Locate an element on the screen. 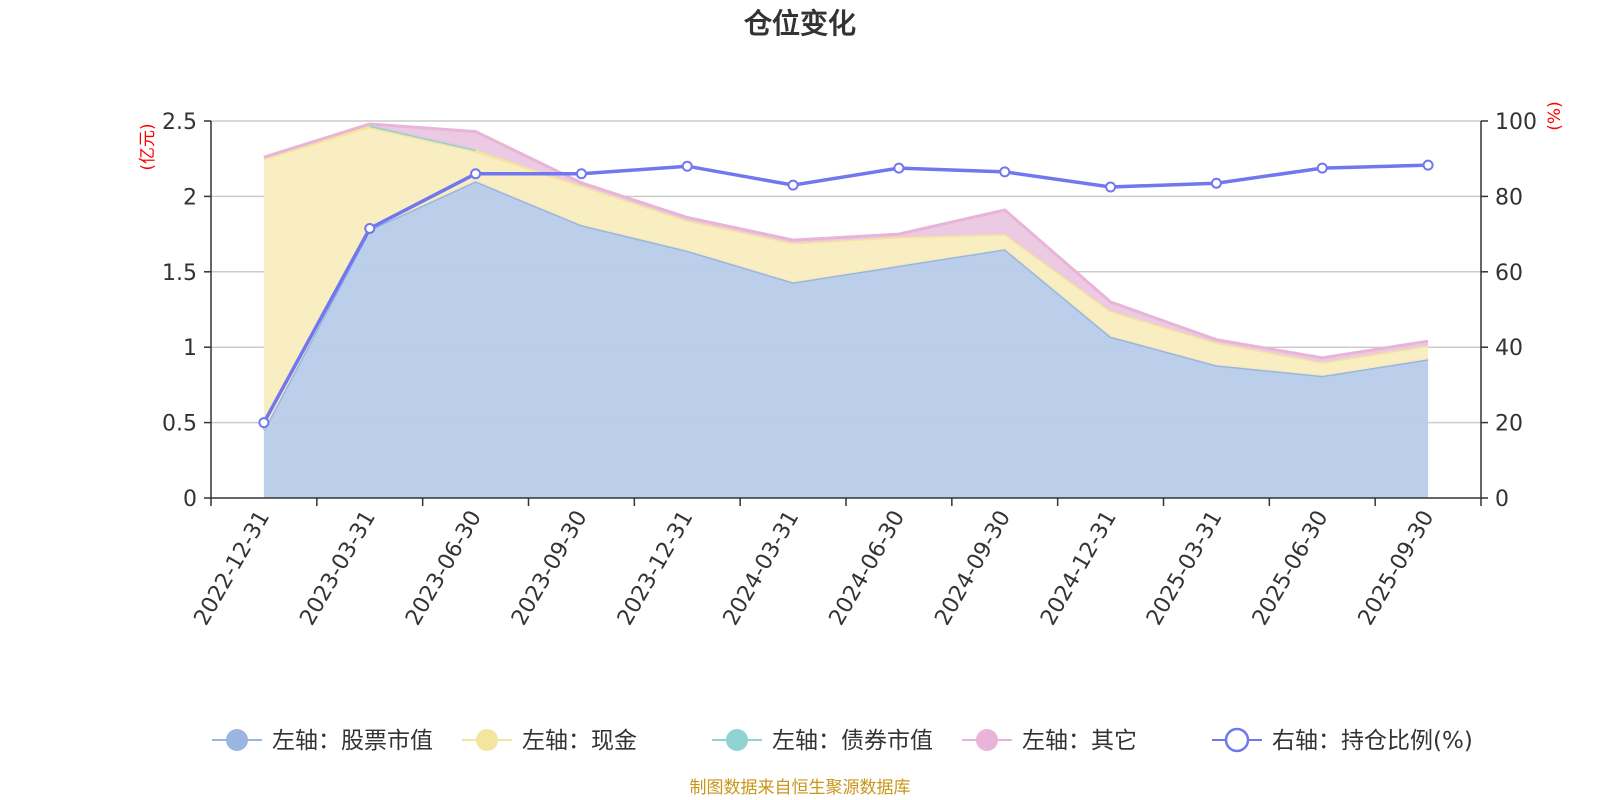 The width and height of the screenshot is (1600, 800). legend-label: 左轴：其它 is located at coordinates (1079, 741).